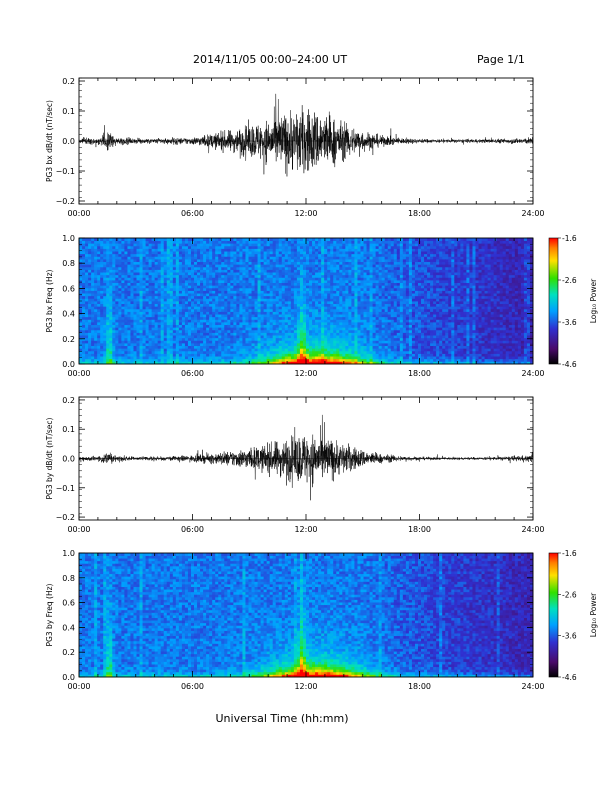 The width and height of the screenshot is (612, 792). I want to click on x-axis-title: Universal Time (hh:mm), so click(282, 718).